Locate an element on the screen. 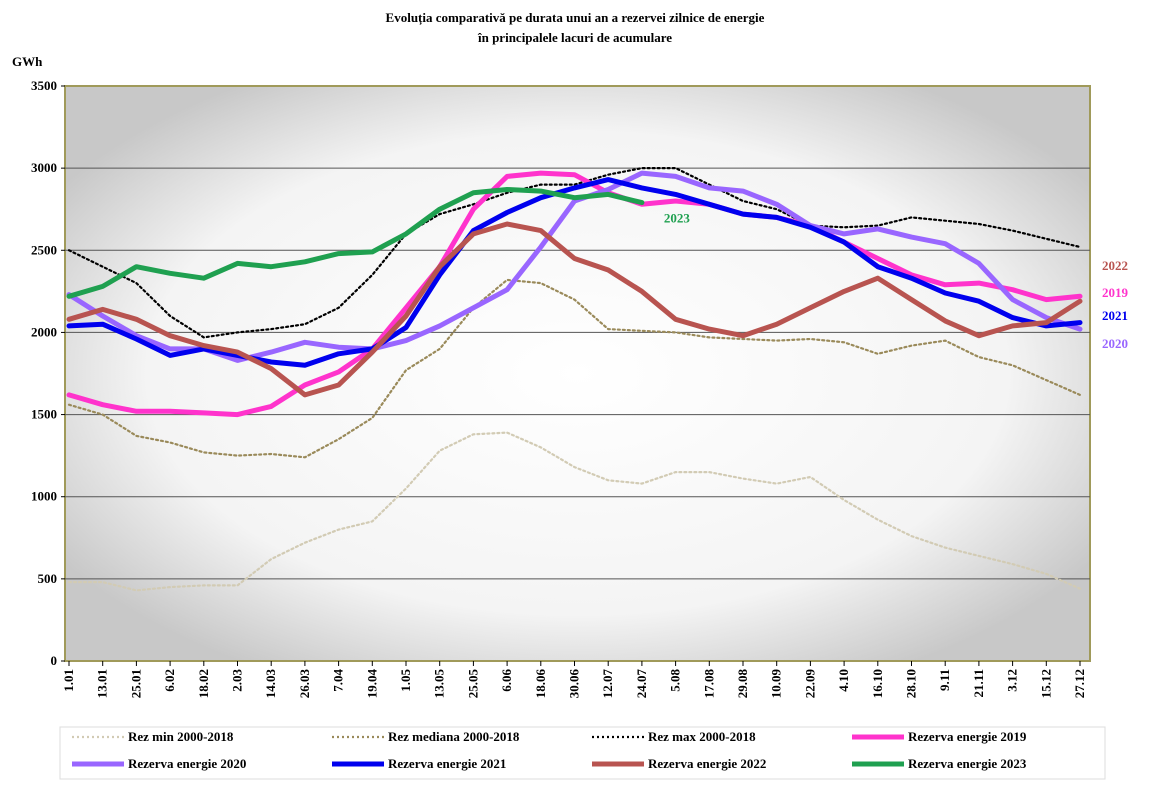 Image resolution: width=1151 pixels, height=785 pixels. x-tick-label: 4.10 is located at coordinates (843, 680).